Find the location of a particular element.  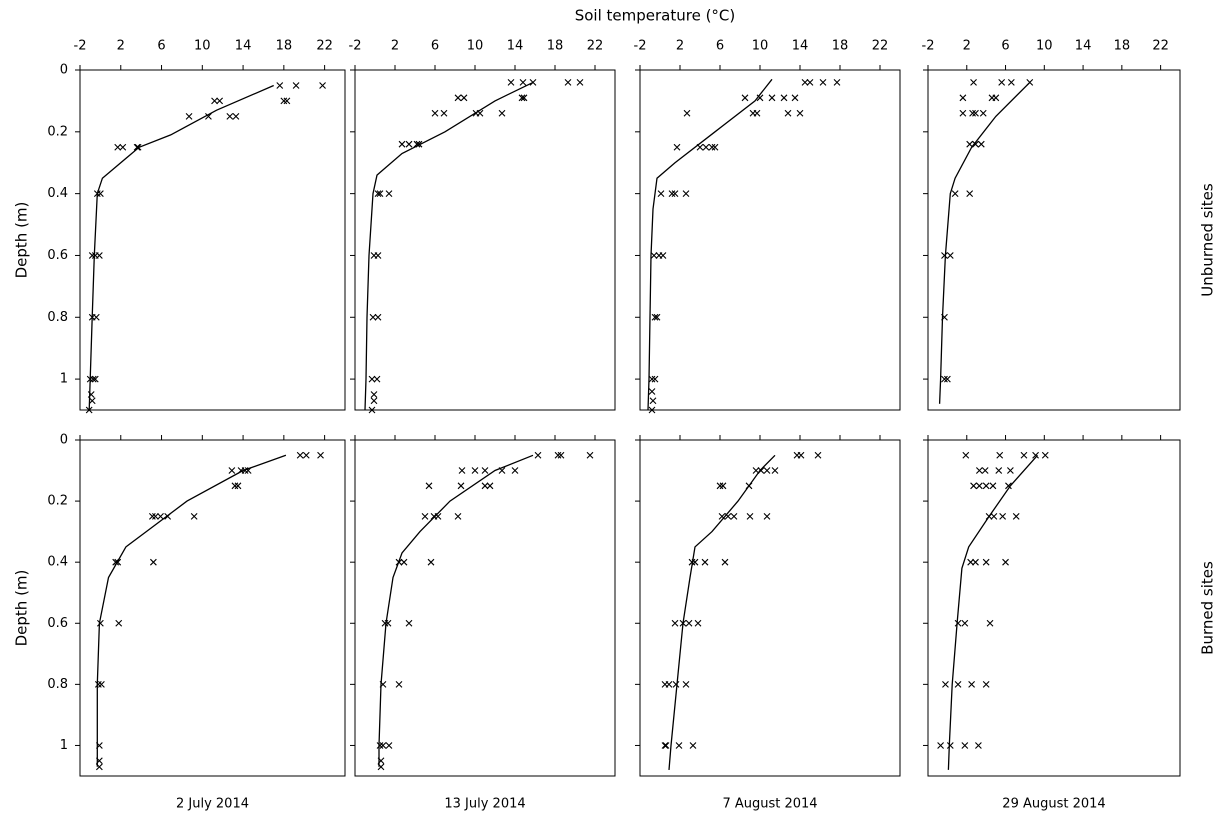

row-label: Burned sites is located at coordinates (1208, 608).